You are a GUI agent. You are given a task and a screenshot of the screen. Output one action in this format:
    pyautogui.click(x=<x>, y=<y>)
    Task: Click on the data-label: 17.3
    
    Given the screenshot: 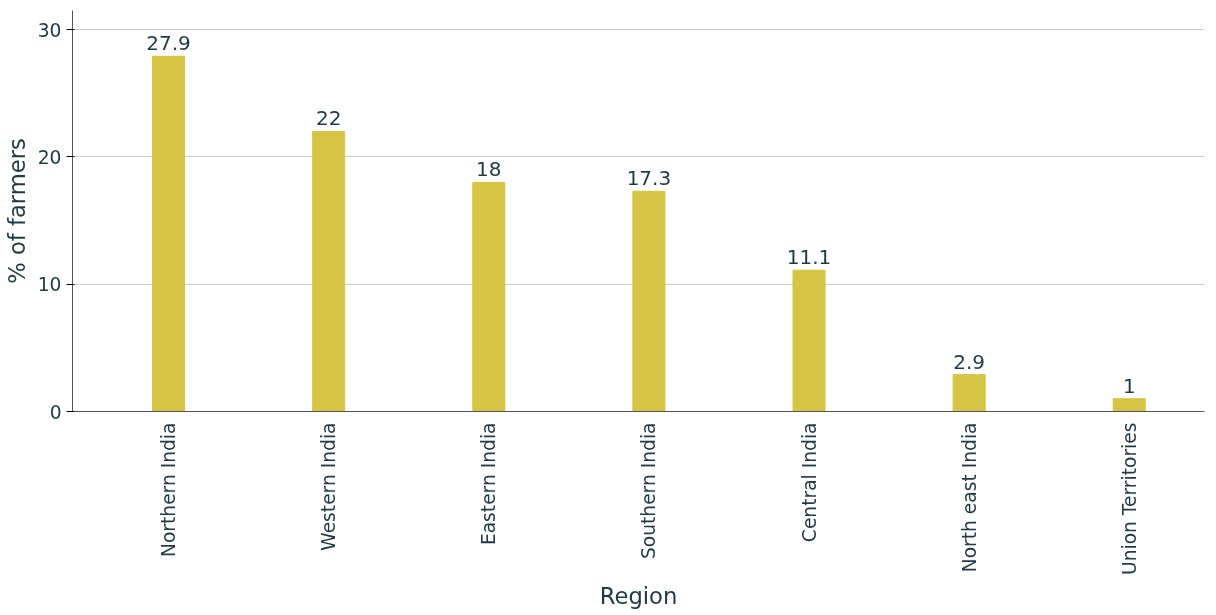 What is the action you would take?
    pyautogui.click(x=649, y=178)
    